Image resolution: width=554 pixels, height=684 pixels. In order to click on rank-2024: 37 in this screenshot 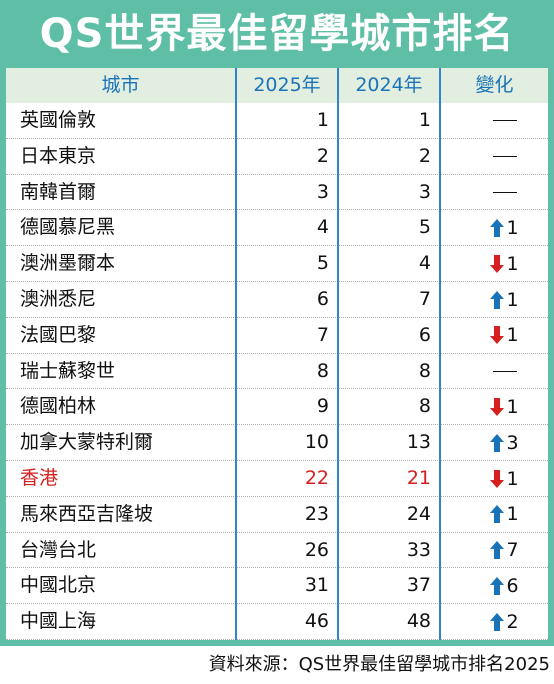, I will do `click(418, 585)`.